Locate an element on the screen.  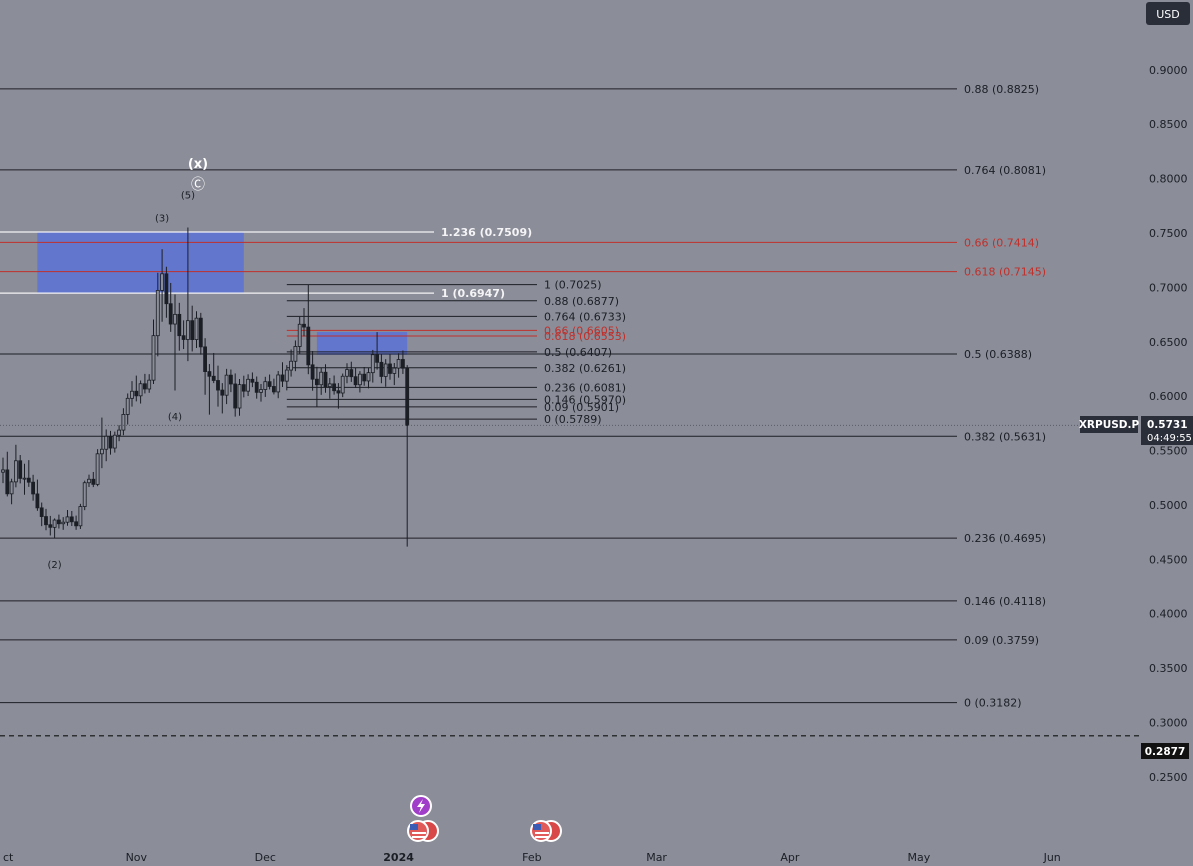
time-axis: ct Nov Dec 2024 Feb Mar Apr May Jun is located at coordinates (532, 857).